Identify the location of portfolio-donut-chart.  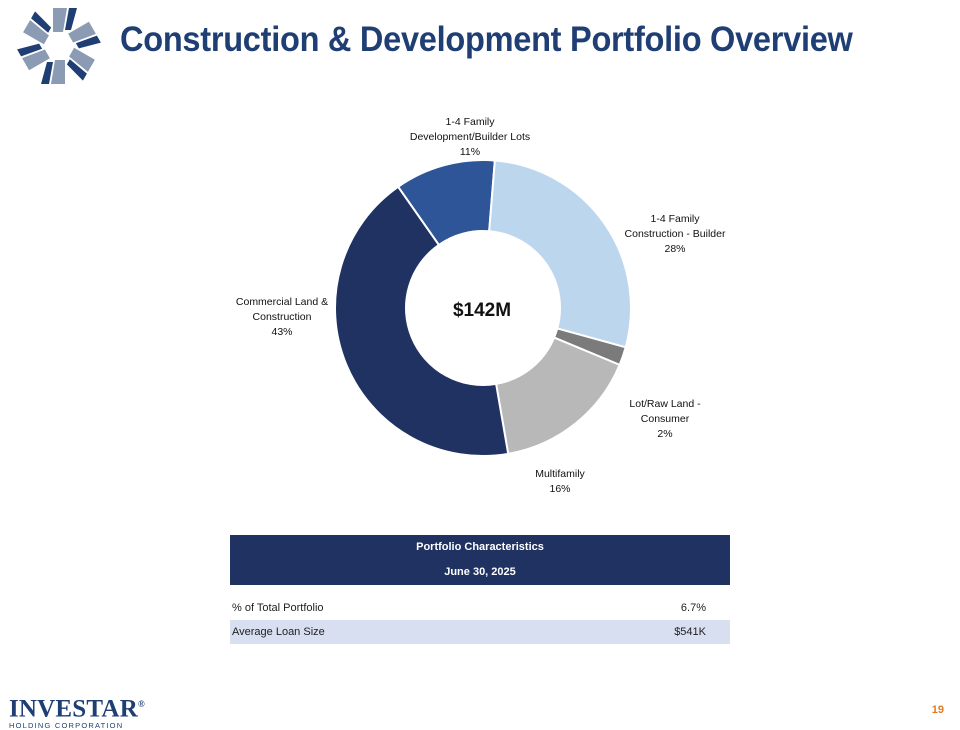
(483, 308).